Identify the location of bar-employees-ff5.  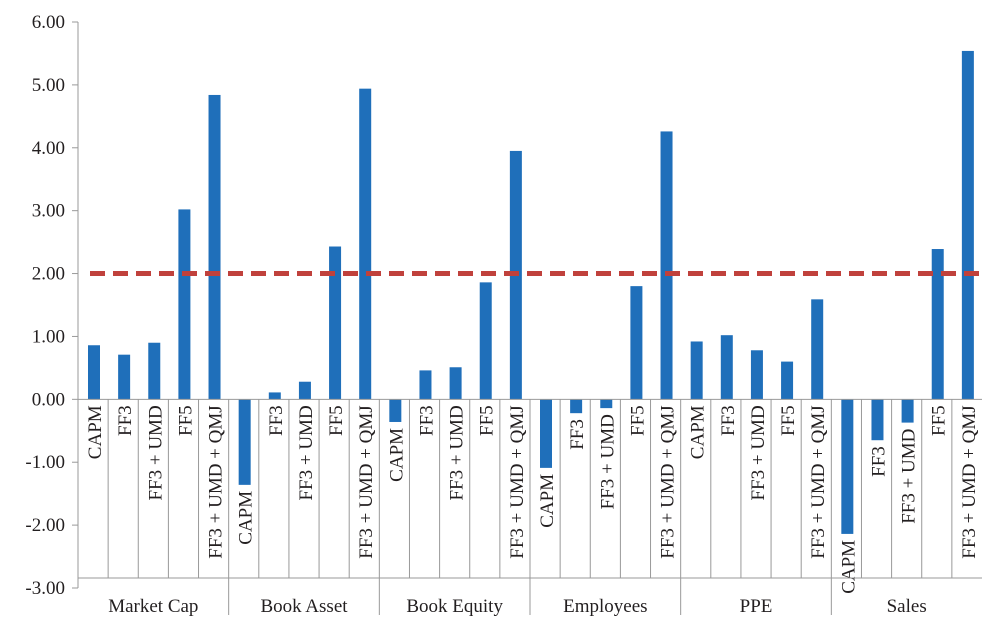
(636, 343).